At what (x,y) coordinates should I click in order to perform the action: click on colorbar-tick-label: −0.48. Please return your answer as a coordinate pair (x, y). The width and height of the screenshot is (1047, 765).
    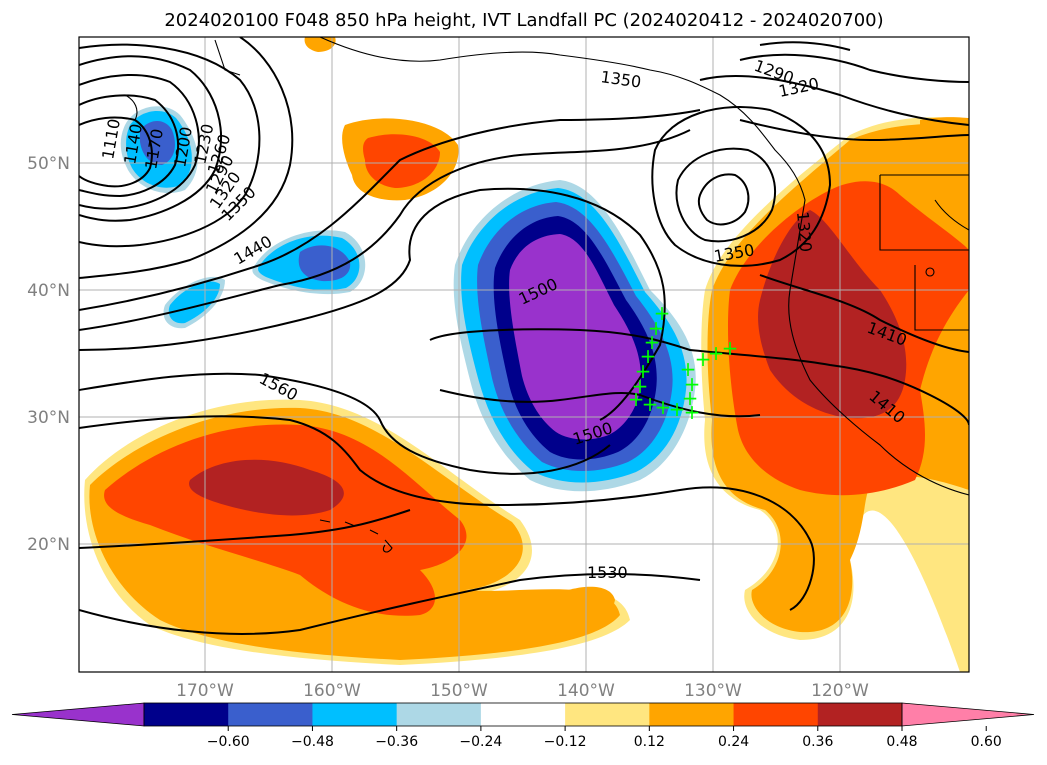
    Looking at the image, I should click on (312, 742).